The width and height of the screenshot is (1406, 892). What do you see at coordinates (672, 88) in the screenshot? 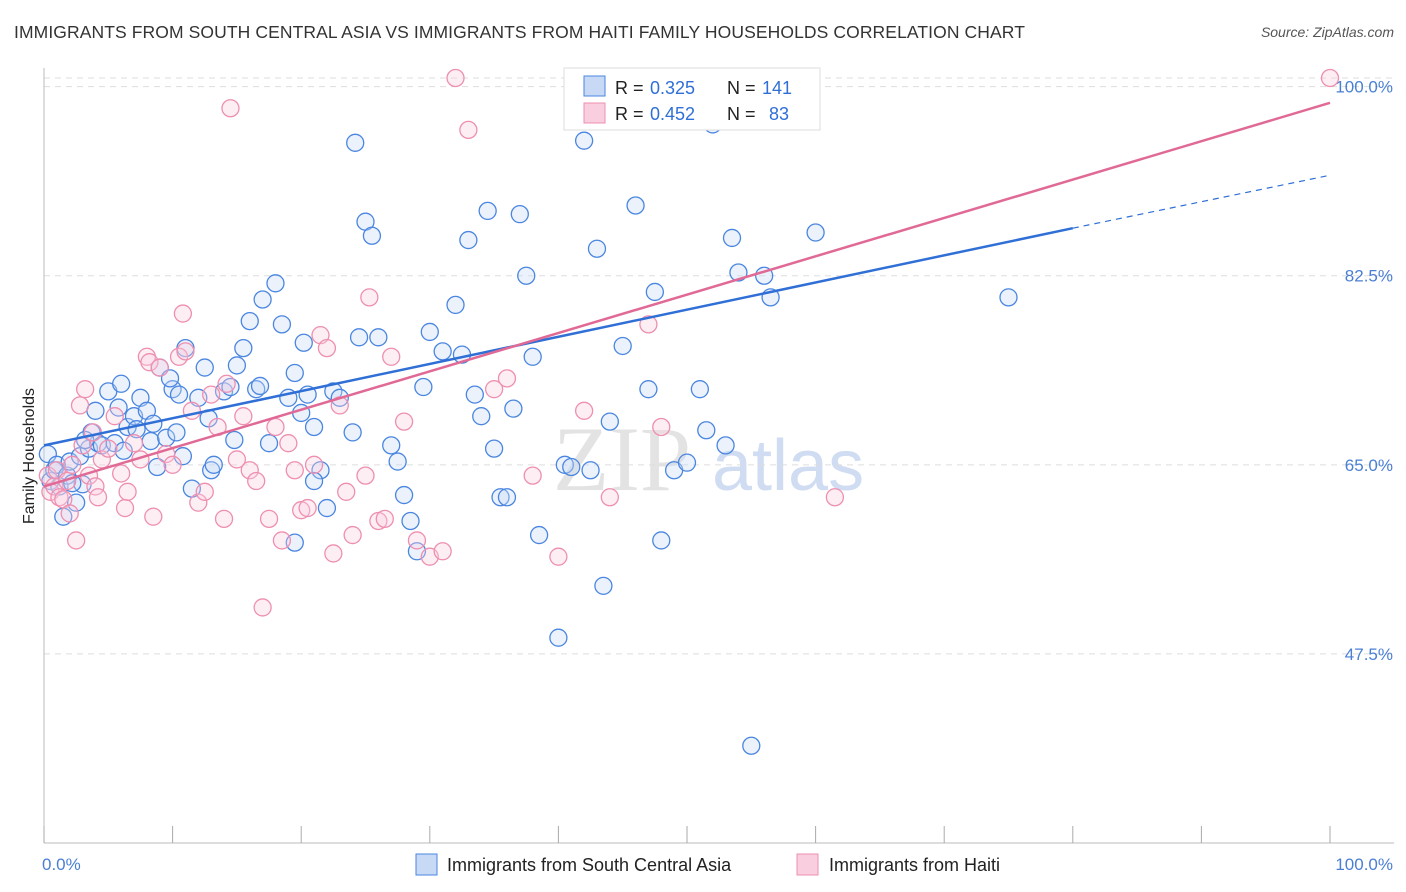
I see `legend-r-value-1: 0.325` at bounding box center [672, 88].